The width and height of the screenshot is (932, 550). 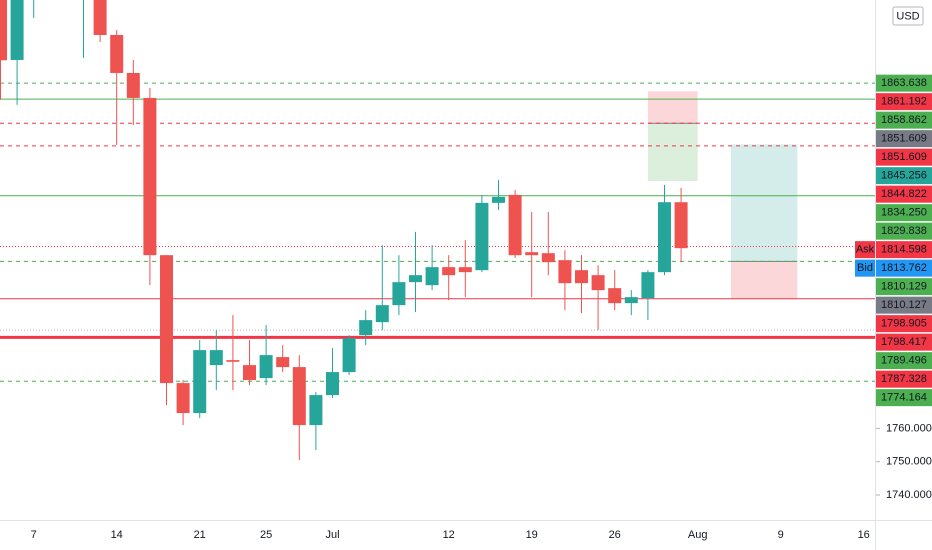 What do you see at coordinates (909, 462) in the screenshot?
I see `y-tick-label: 1750.000` at bounding box center [909, 462].